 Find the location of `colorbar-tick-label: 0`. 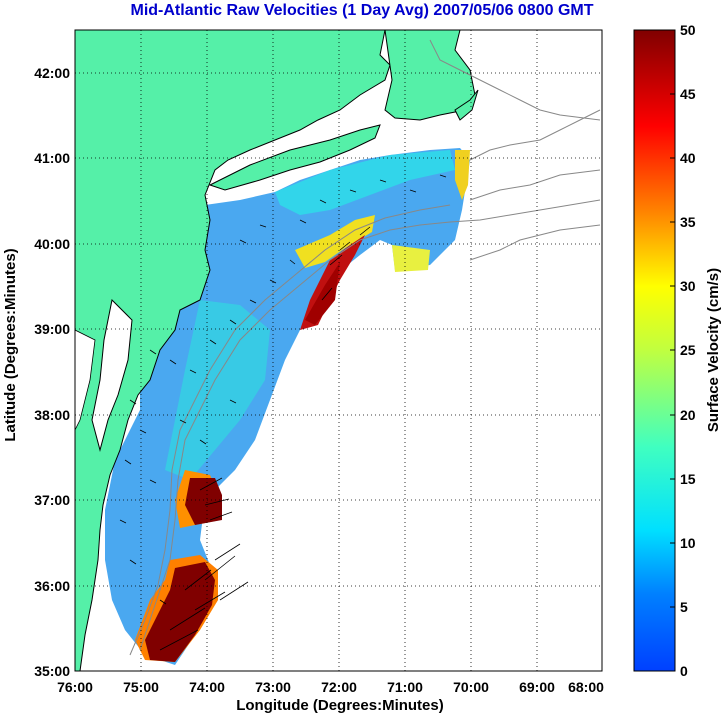

colorbar-tick-label: 0 is located at coordinates (684, 671).